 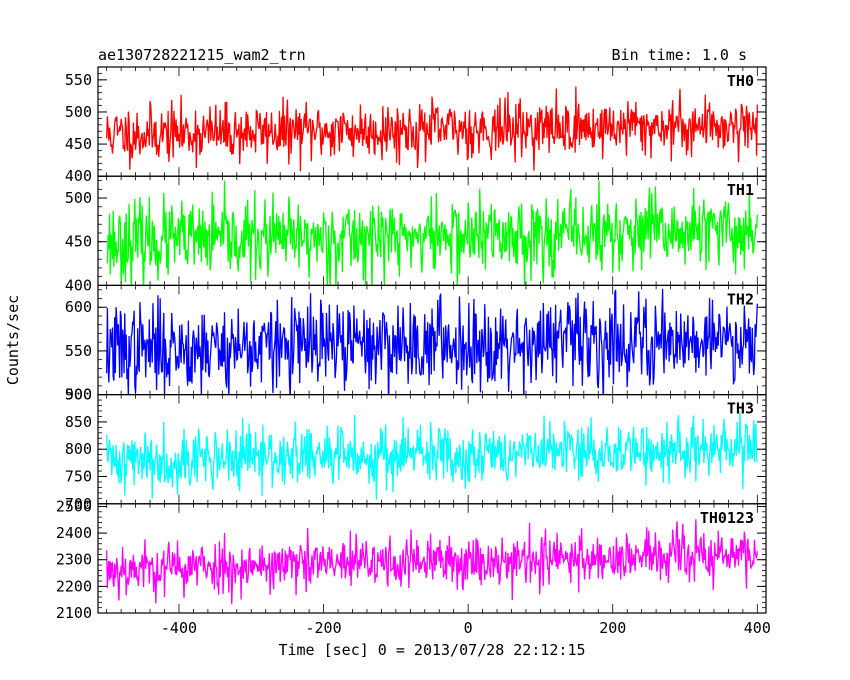 I want to click on ytick-label-th2-500: 500, so click(x=78, y=395).